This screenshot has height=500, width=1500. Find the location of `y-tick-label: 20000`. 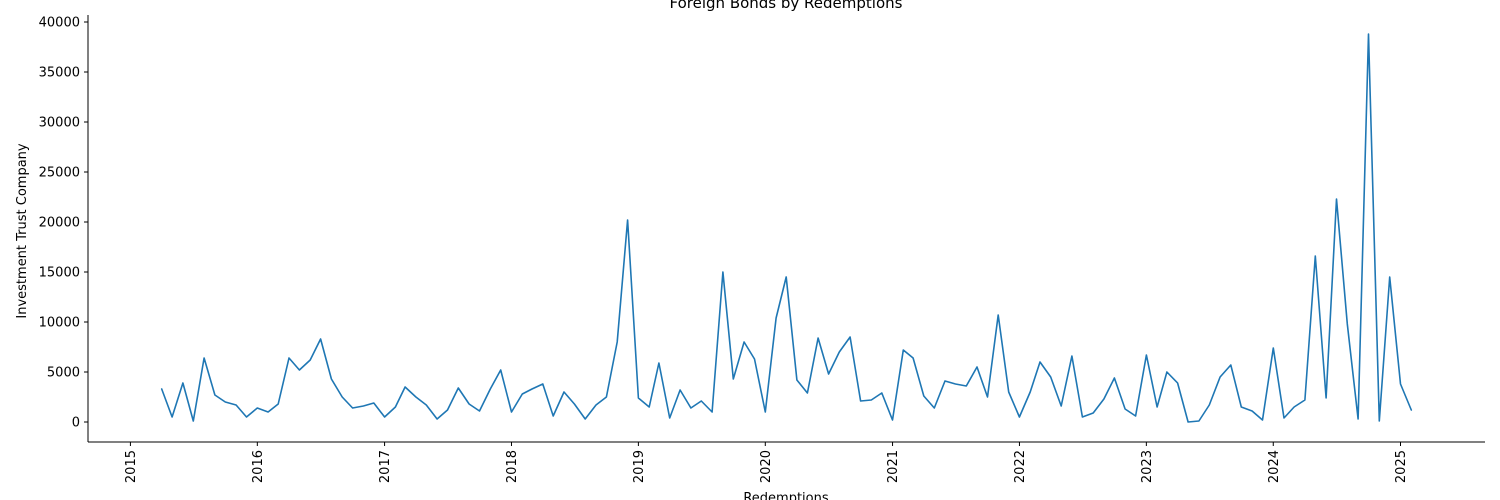

y-tick-label: 20000 is located at coordinates (59, 223).